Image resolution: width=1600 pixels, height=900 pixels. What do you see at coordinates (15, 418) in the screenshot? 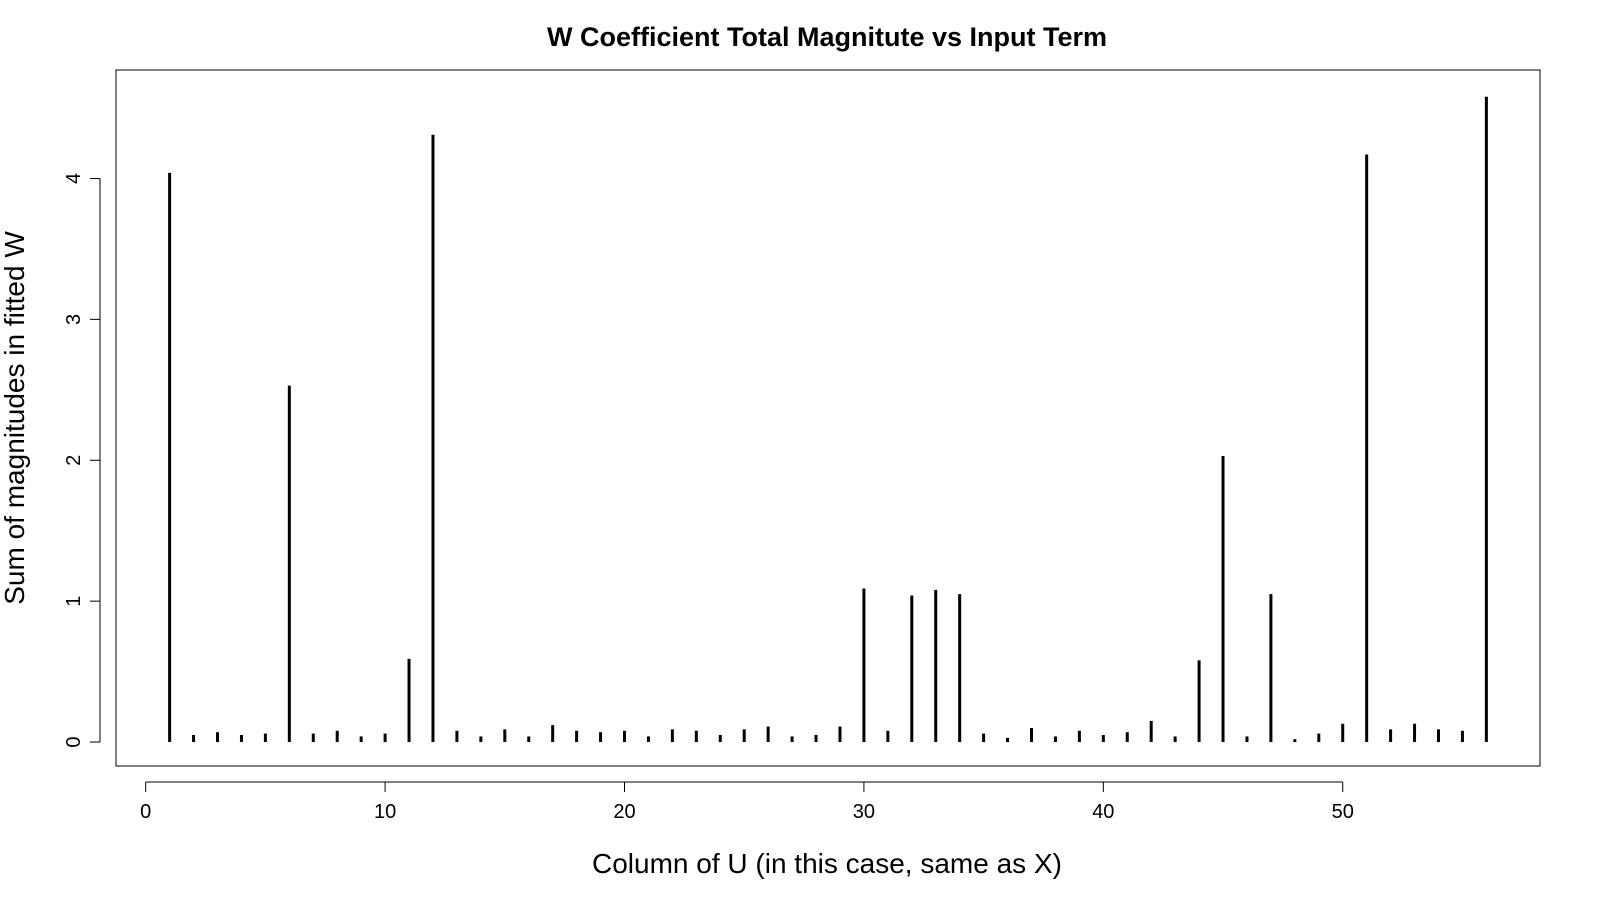
I see `y-axis-label: Sum of magnitudes in fitted W` at bounding box center [15, 418].